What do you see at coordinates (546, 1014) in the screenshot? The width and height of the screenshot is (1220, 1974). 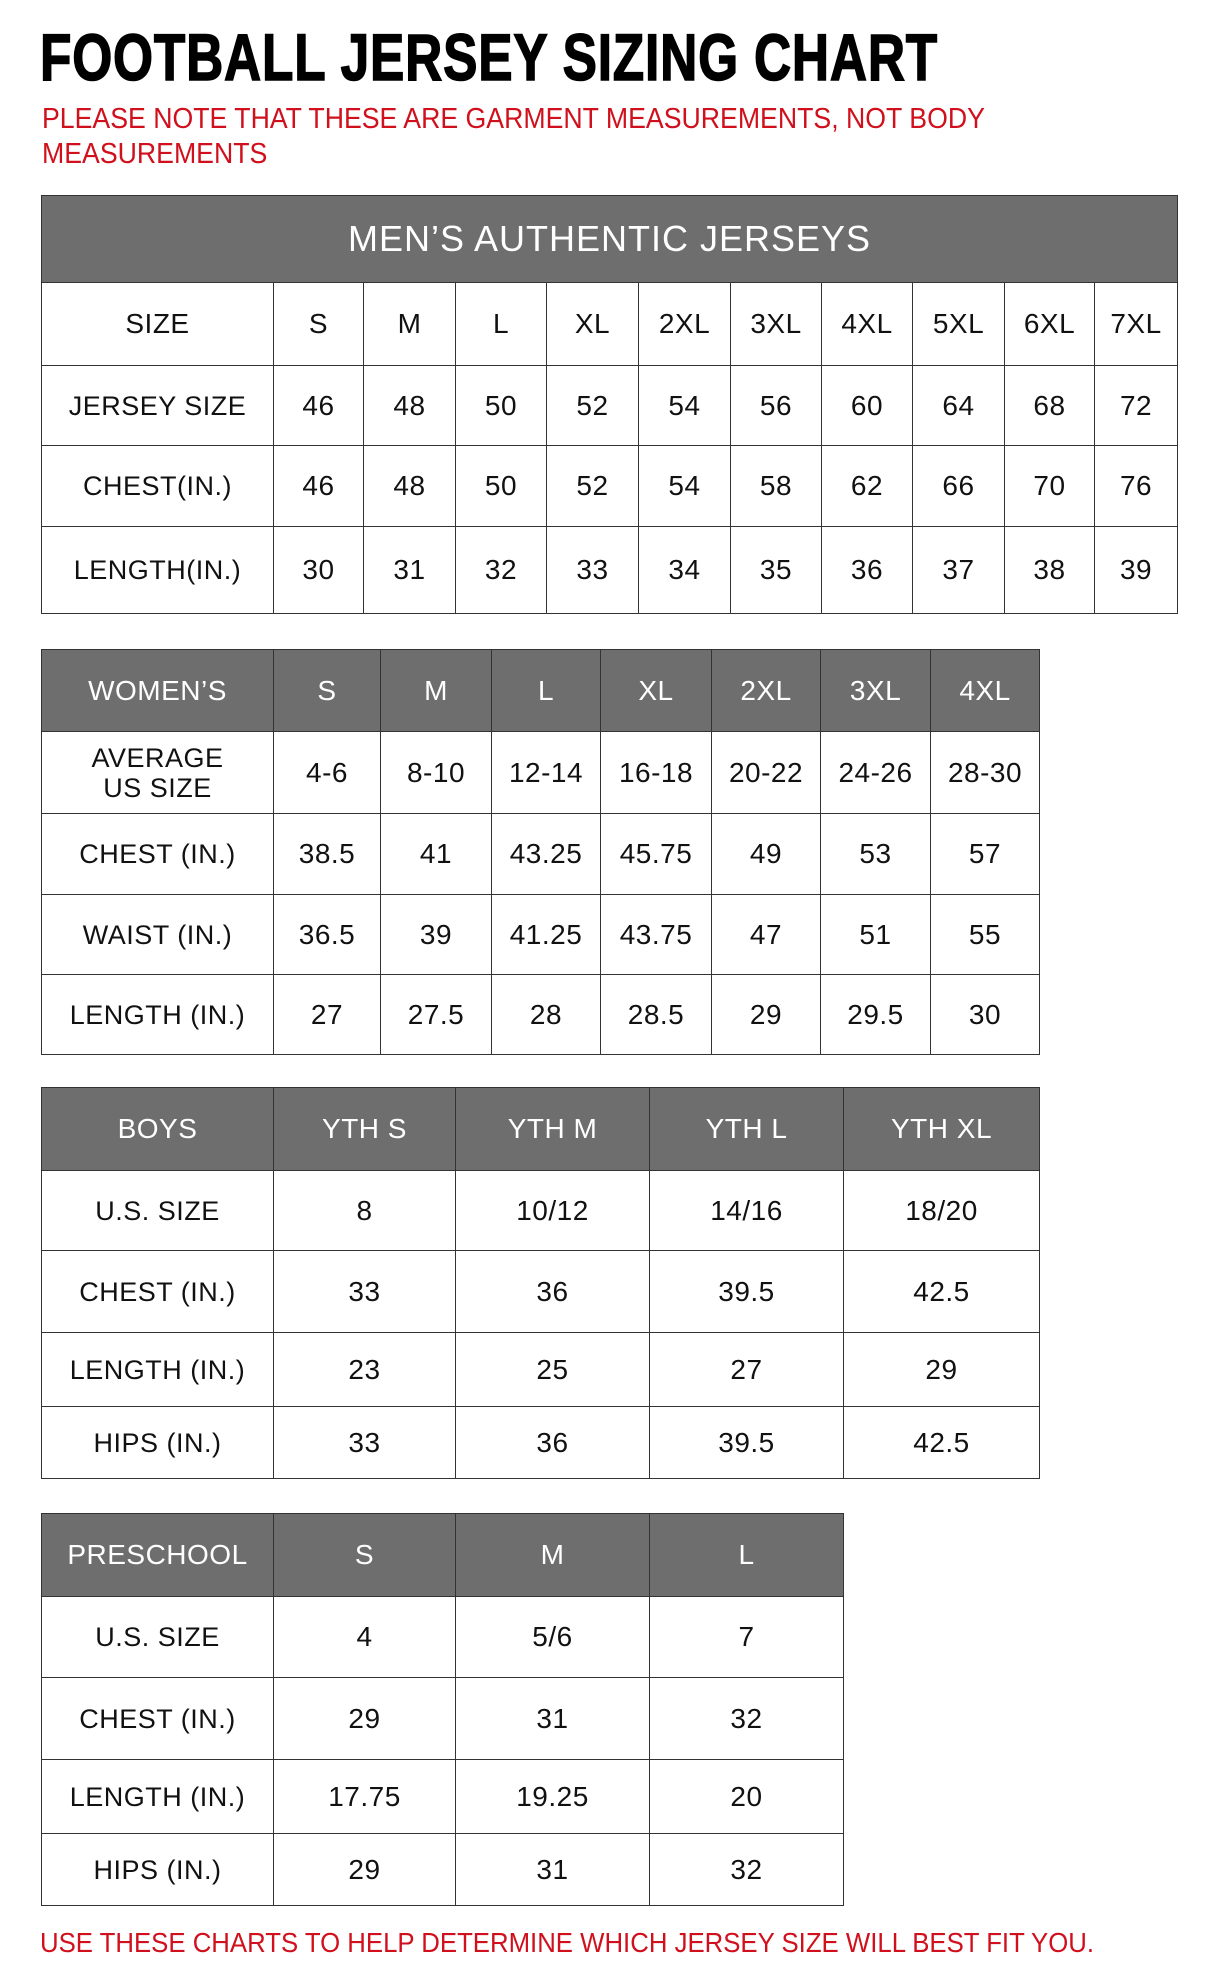 I see `table-cell: 28` at bounding box center [546, 1014].